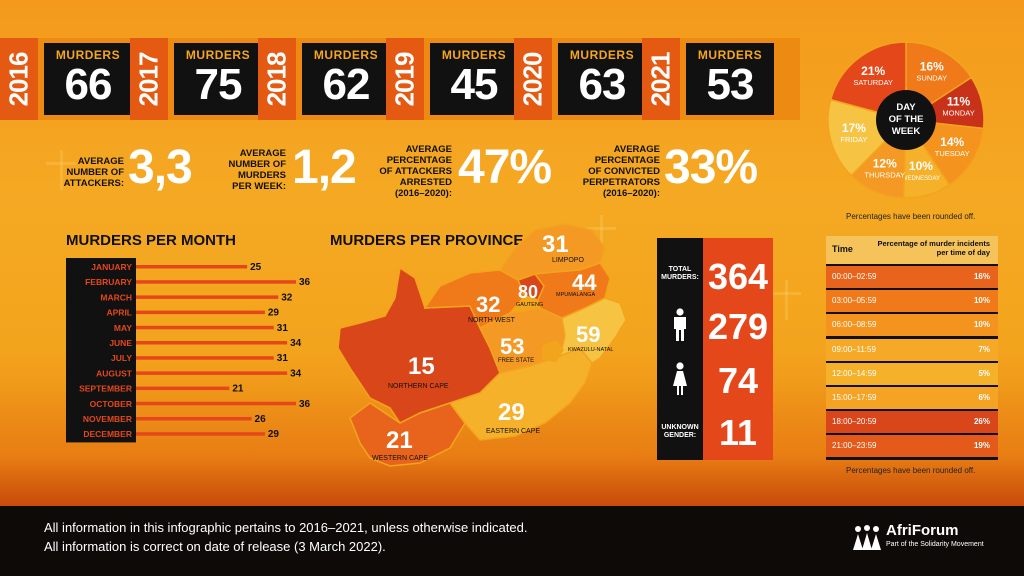 The height and width of the screenshot is (576, 1024). Describe the element at coordinates (730, 84) in the screenshot. I see `murders-value: 53` at that location.